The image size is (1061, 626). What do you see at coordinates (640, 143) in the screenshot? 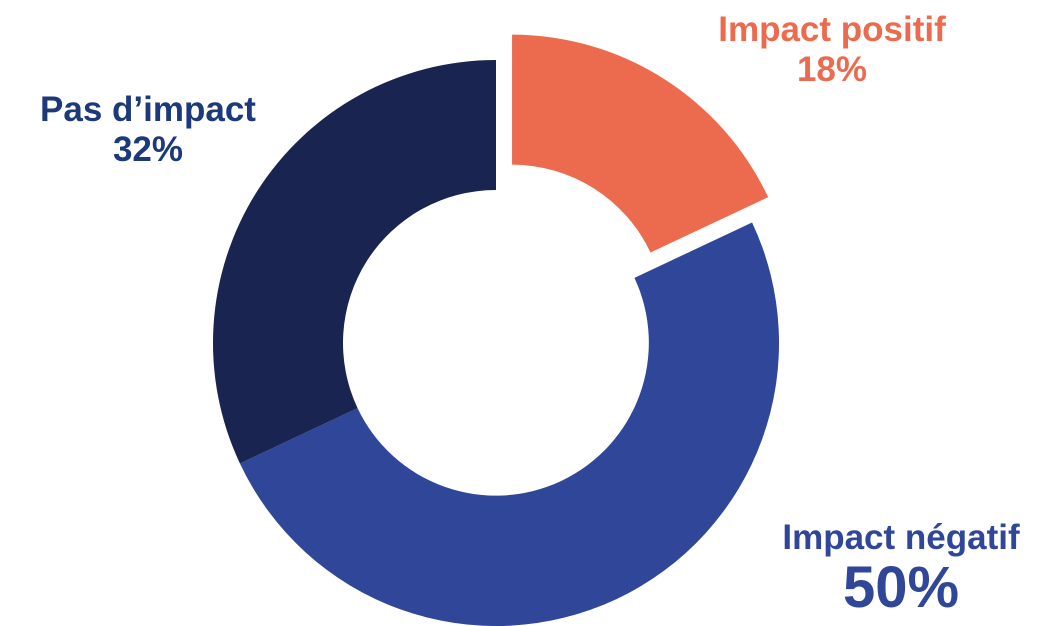
I see `slice-impact-positif` at bounding box center [640, 143].